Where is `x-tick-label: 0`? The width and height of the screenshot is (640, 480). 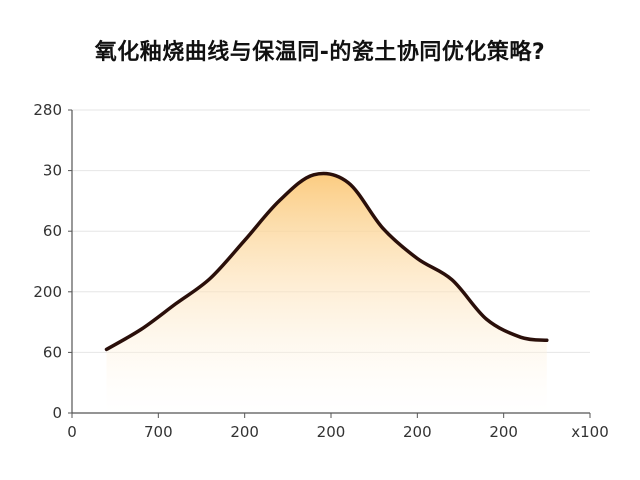
x-tick-label: 0 is located at coordinates (72, 432).